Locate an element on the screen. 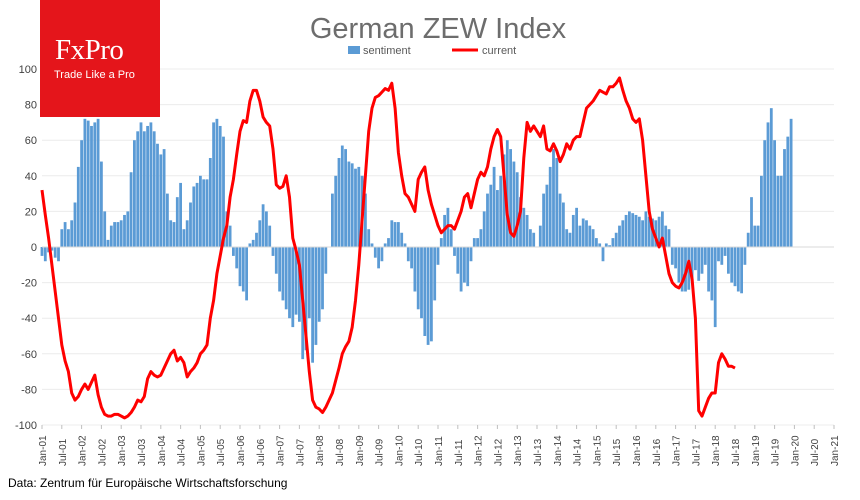 Image resolution: width=860 pixels, height=500 pixels. x-tick-label: Jan-17 is located at coordinates (677, 450).